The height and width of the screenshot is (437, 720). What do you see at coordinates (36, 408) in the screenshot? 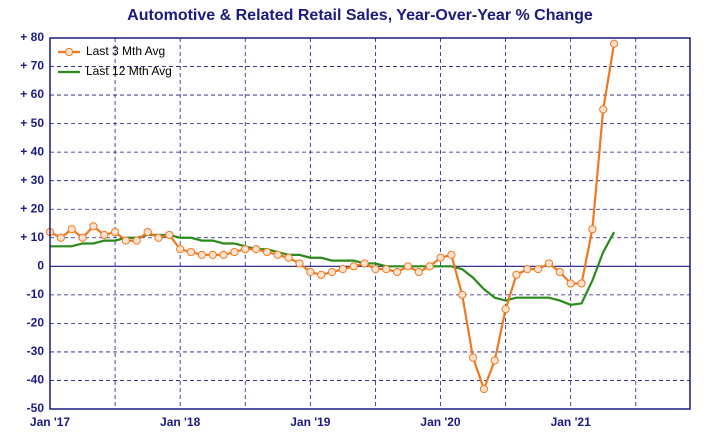
I see `y-tick-label: -50` at bounding box center [36, 408].